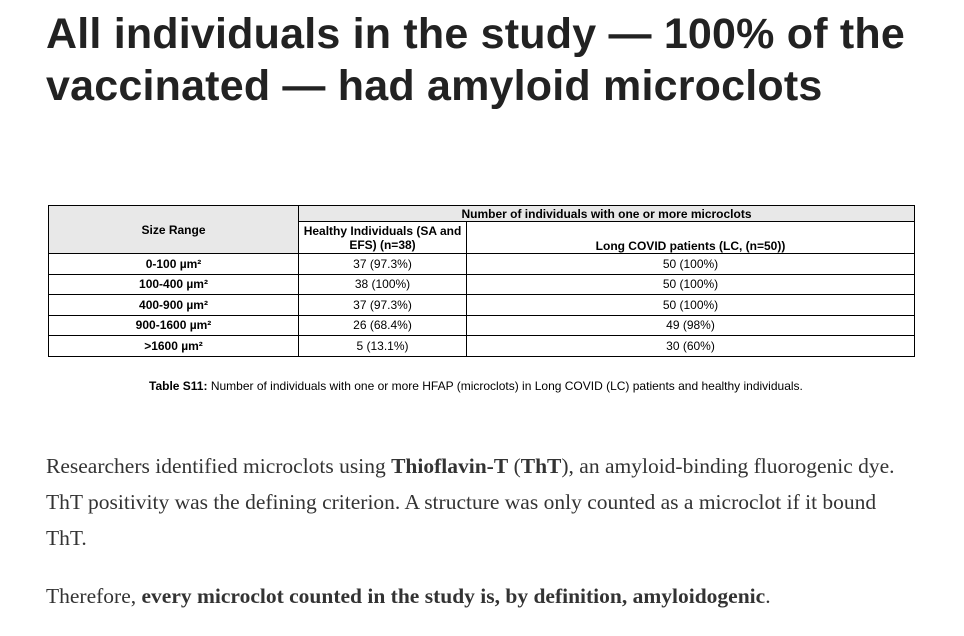 Image resolution: width=964 pixels, height=636 pixels. I want to click on caption-label: Table S11:, so click(178, 386).